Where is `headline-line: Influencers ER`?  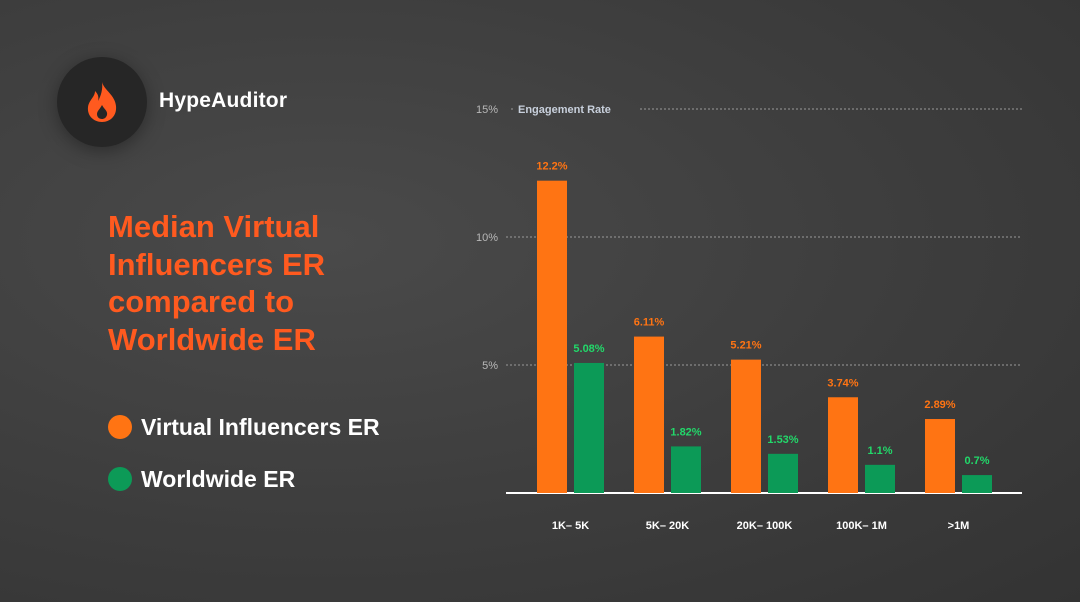 headline-line: Influencers ER is located at coordinates (217, 264).